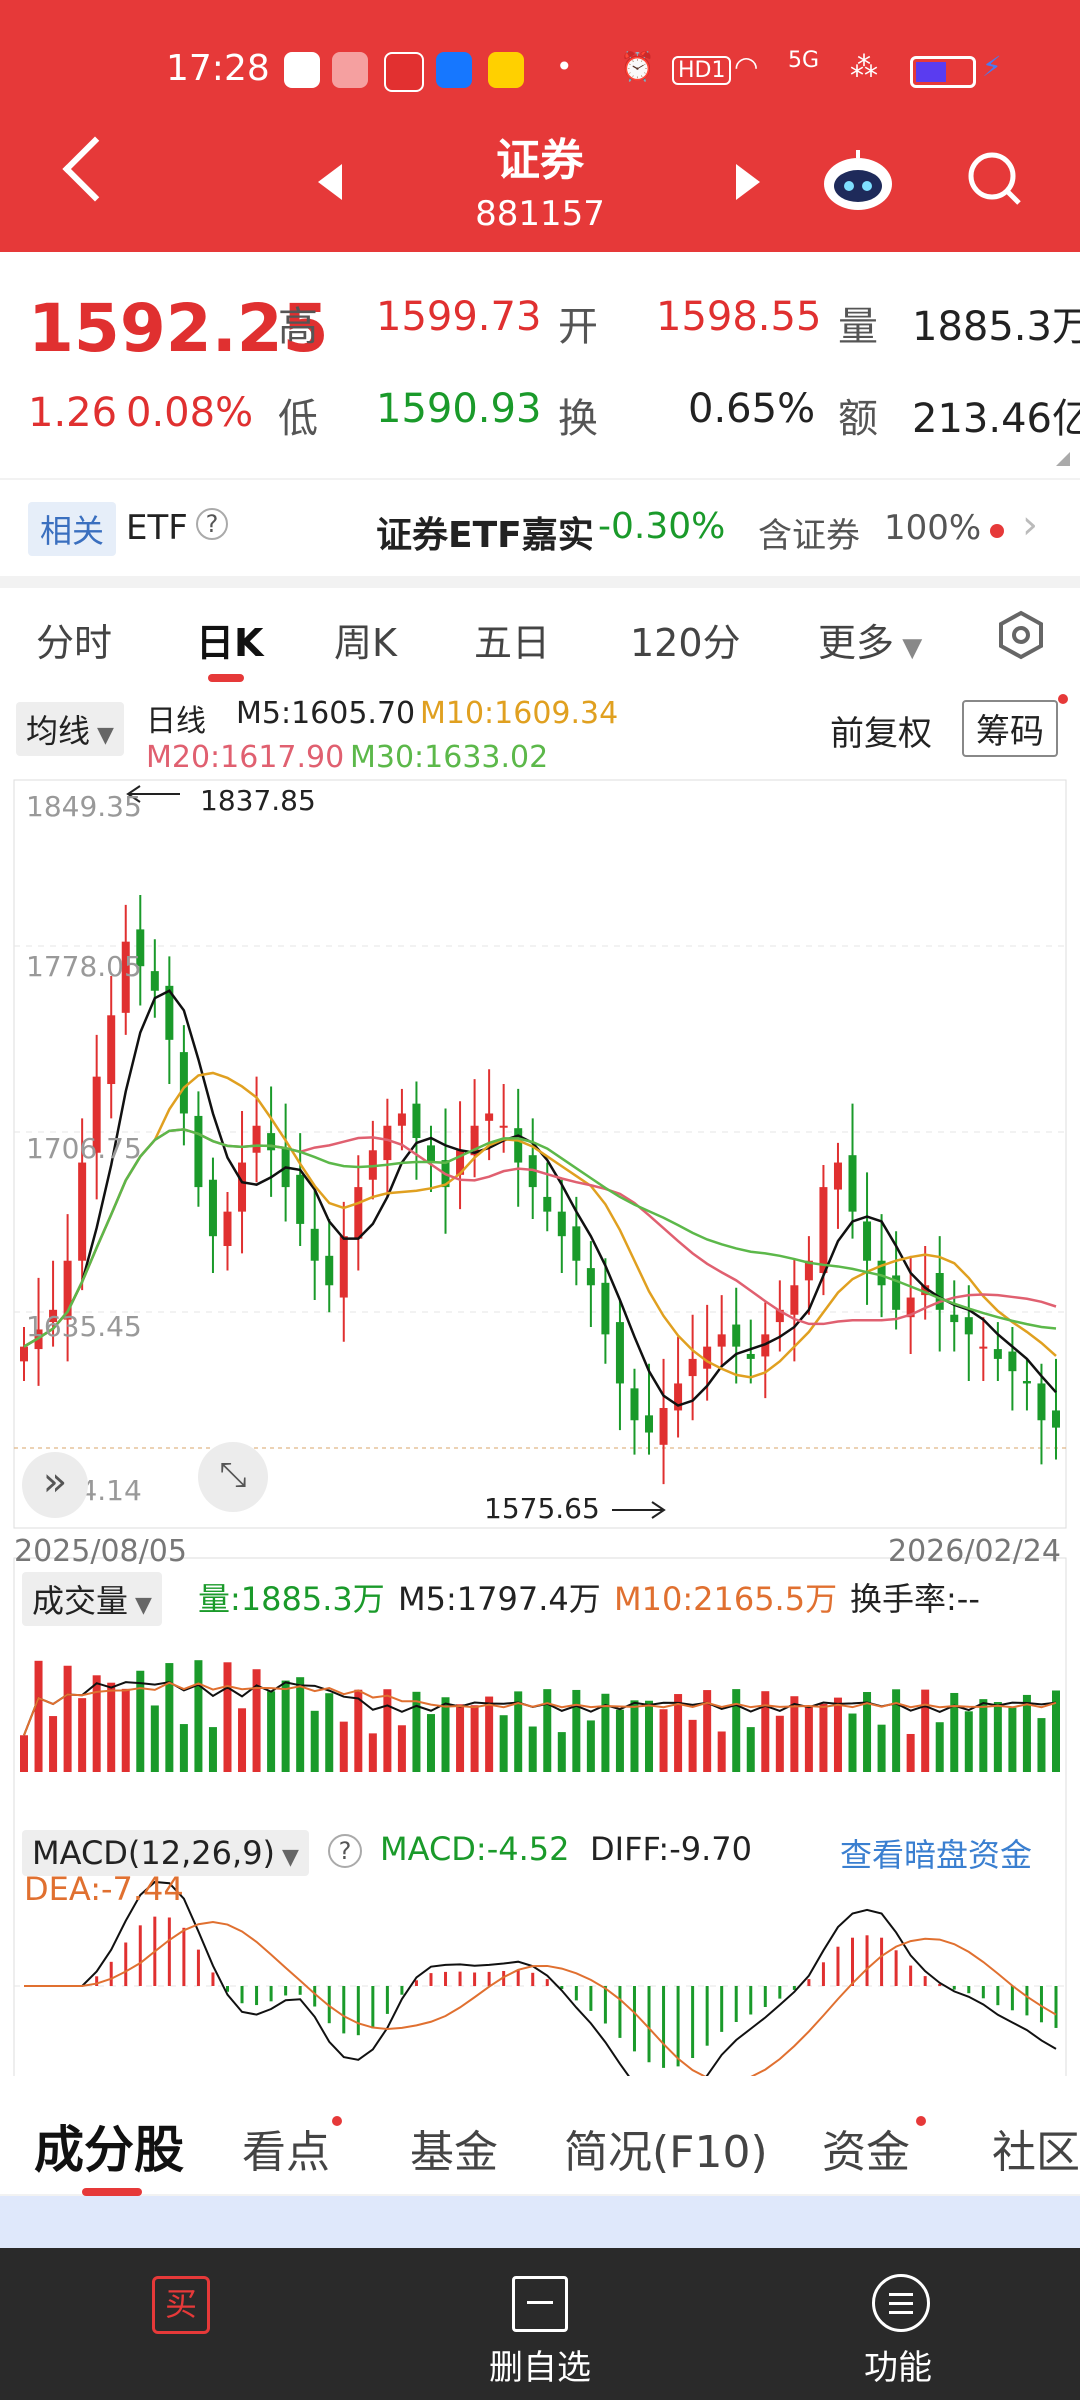 The width and height of the screenshot is (1080, 2400). I want to click on adjust-button: 前复权, so click(881, 734).